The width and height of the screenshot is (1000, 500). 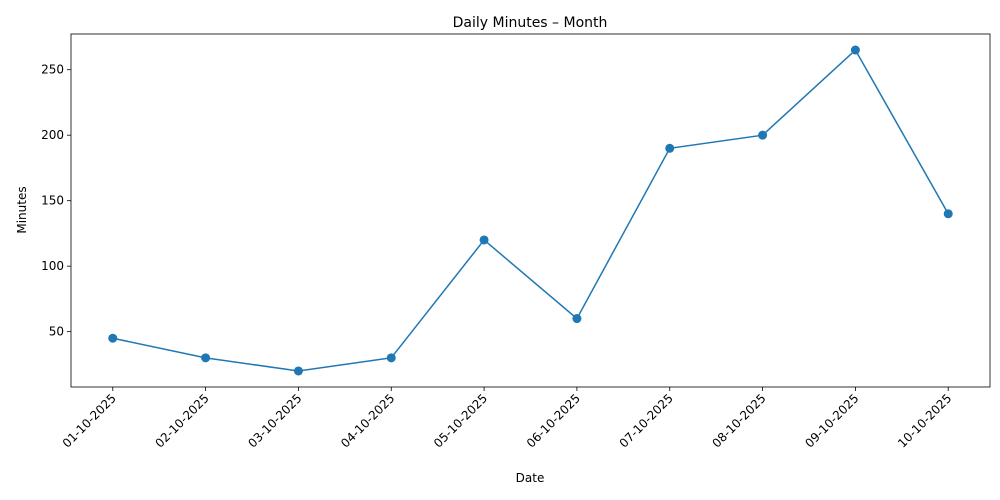 What do you see at coordinates (274, 420) in the screenshot?
I see `x-tick-label: 03-10-2025` at bounding box center [274, 420].